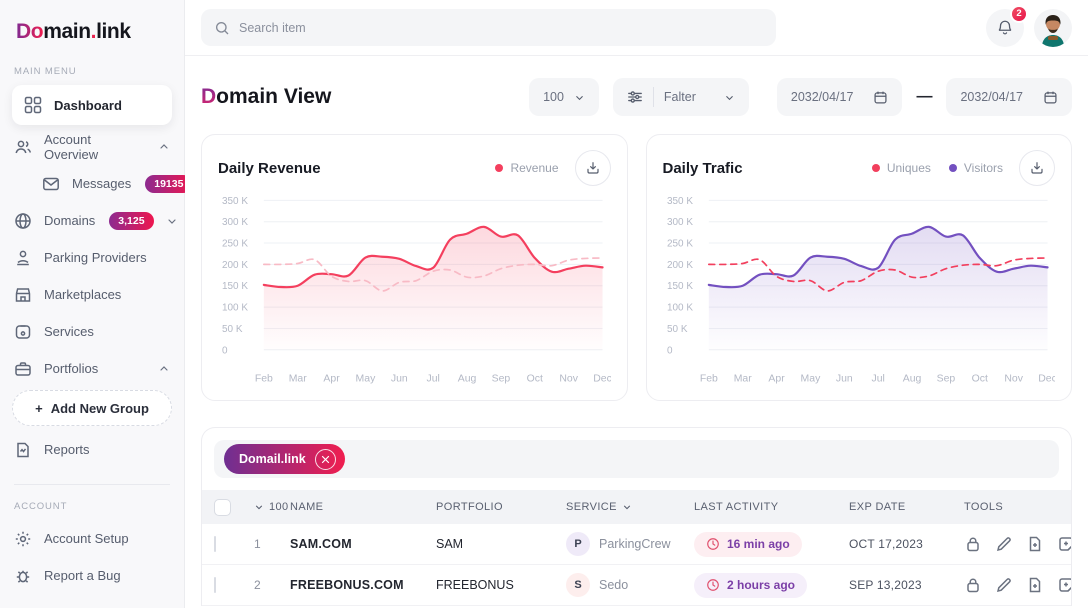 The image size is (1088, 608). Describe the element at coordinates (92, 146) in the screenshot. I see `sidebar-item-account-overview: Account Overview` at that location.